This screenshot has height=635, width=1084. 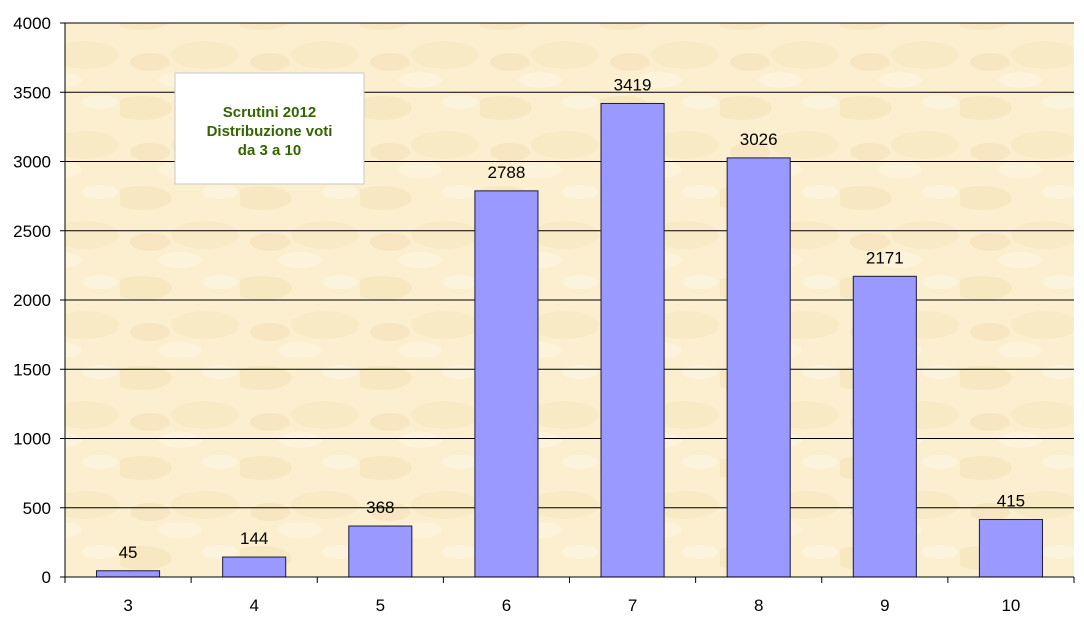 I want to click on data-label-6: 2788, so click(x=507, y=172).